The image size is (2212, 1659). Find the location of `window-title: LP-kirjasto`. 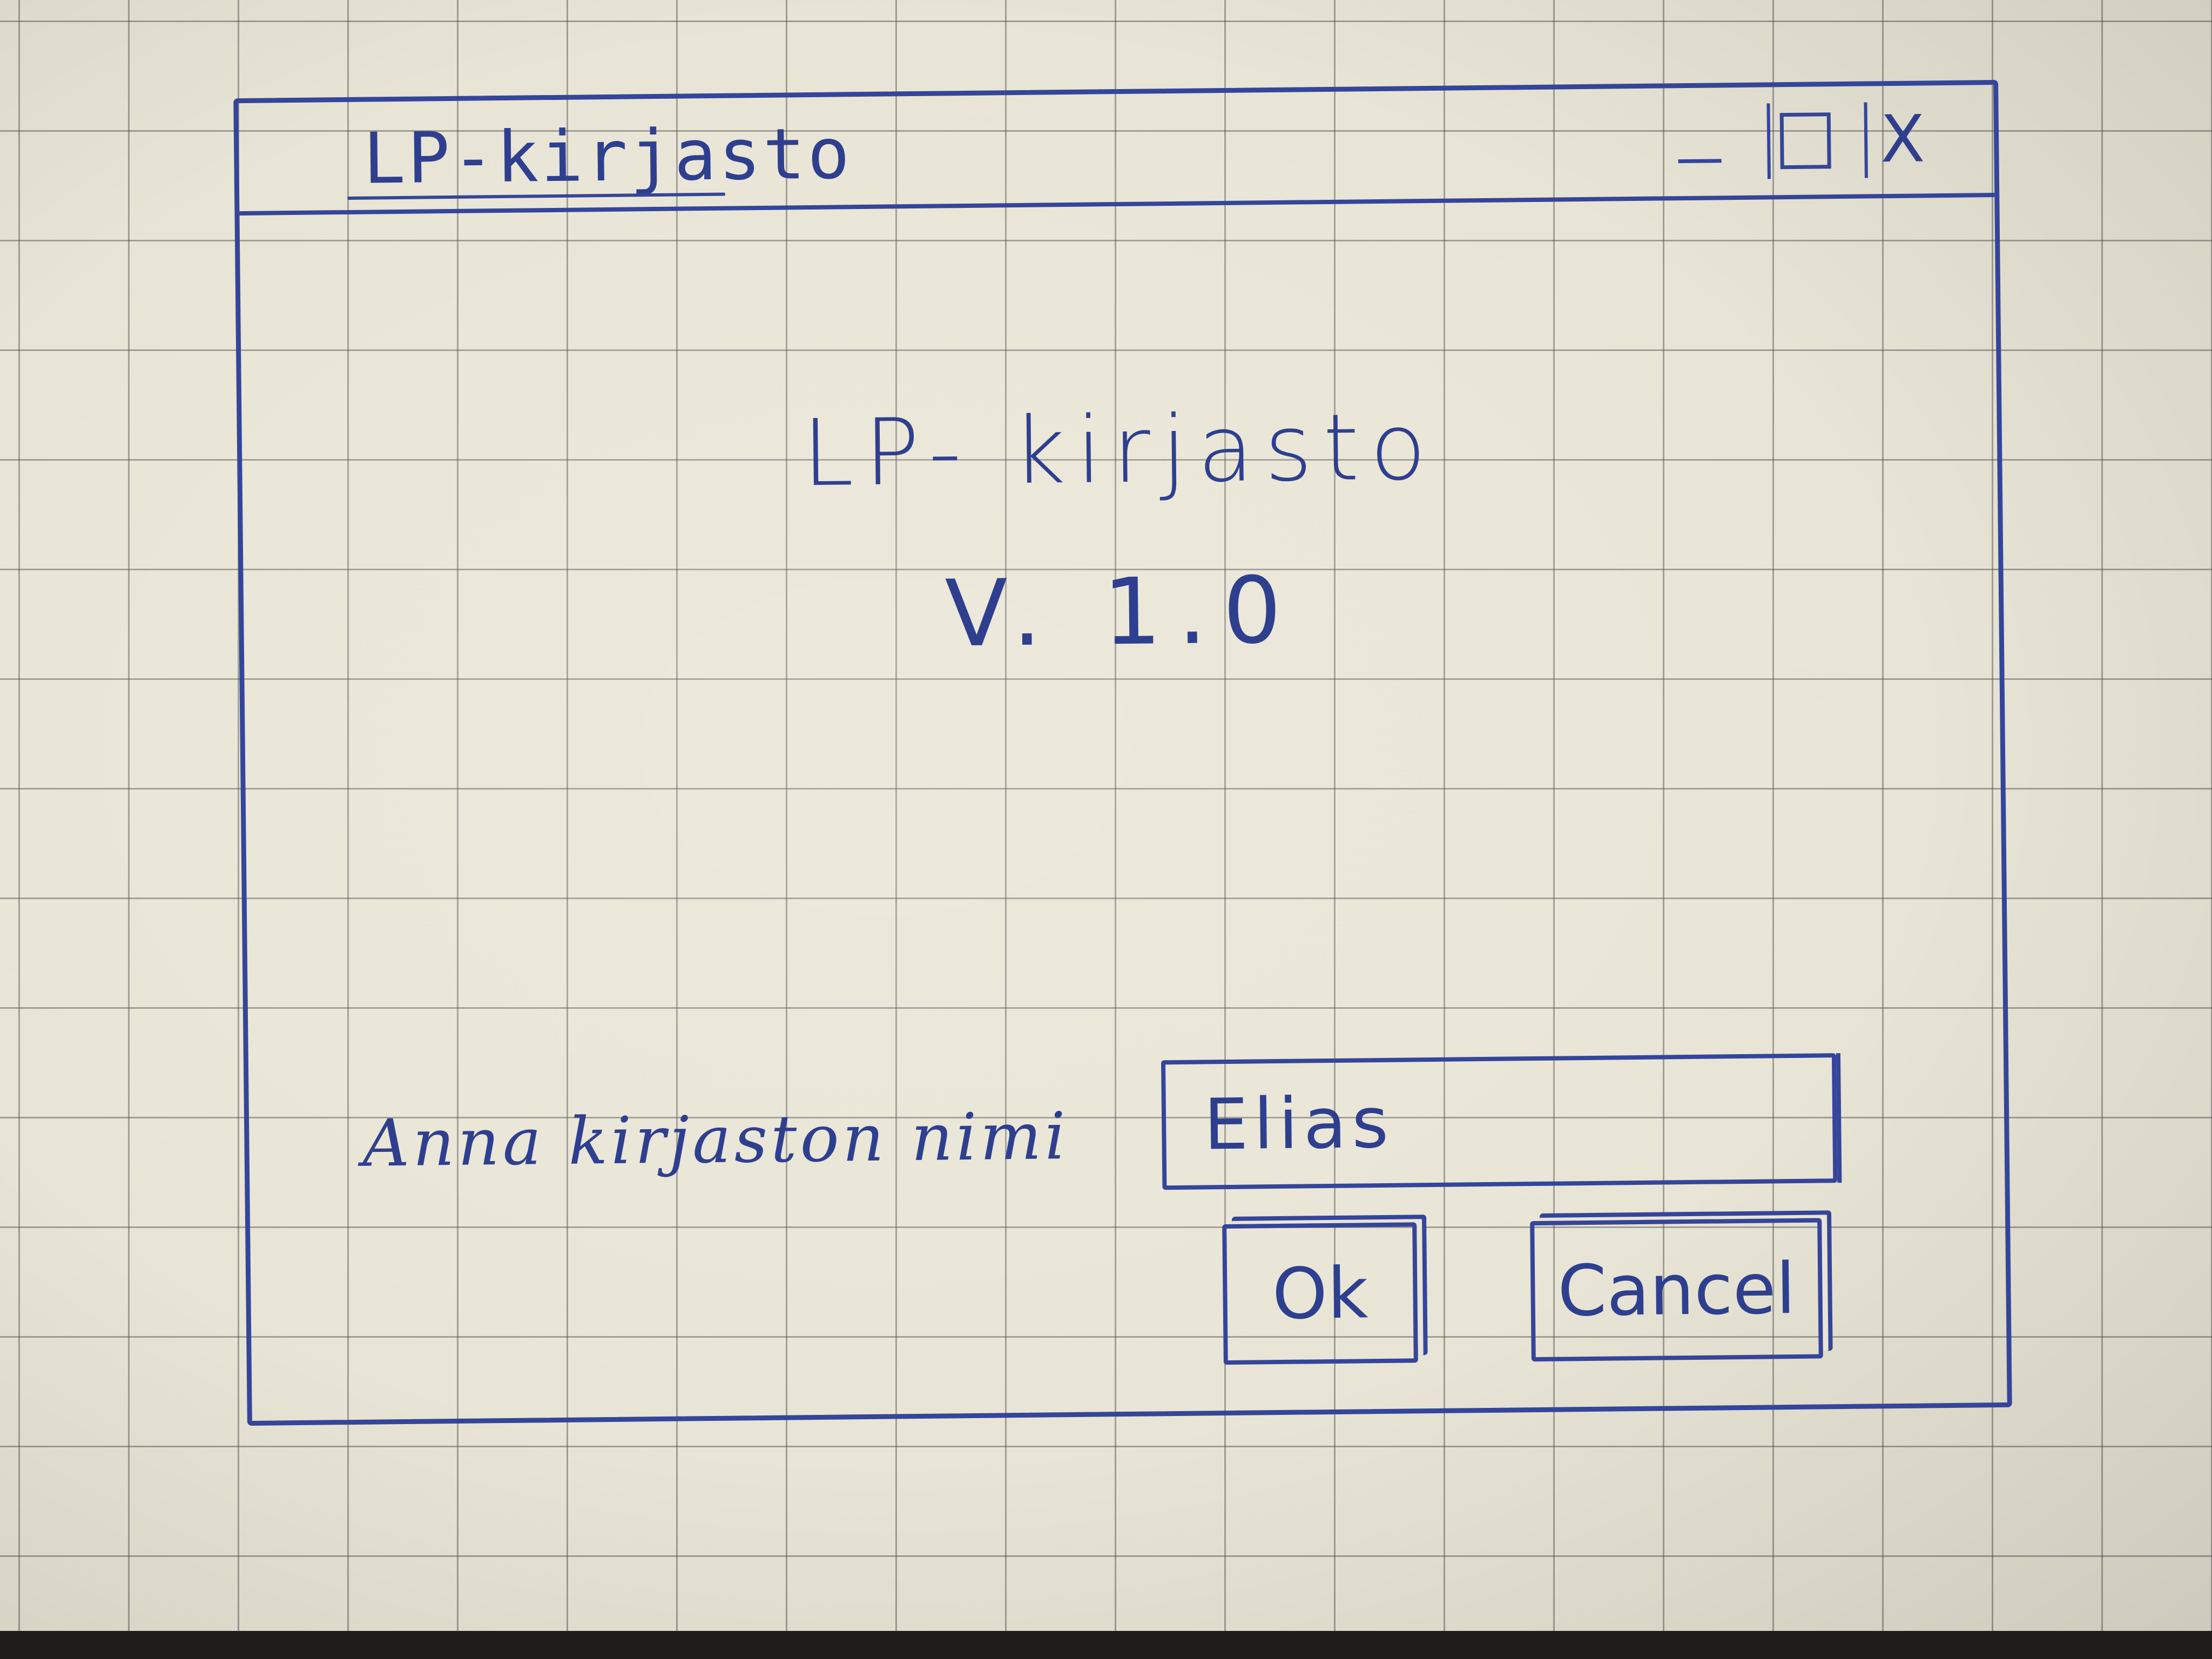

window-title: LP-kirjasto is located at coordinates (607, 156).